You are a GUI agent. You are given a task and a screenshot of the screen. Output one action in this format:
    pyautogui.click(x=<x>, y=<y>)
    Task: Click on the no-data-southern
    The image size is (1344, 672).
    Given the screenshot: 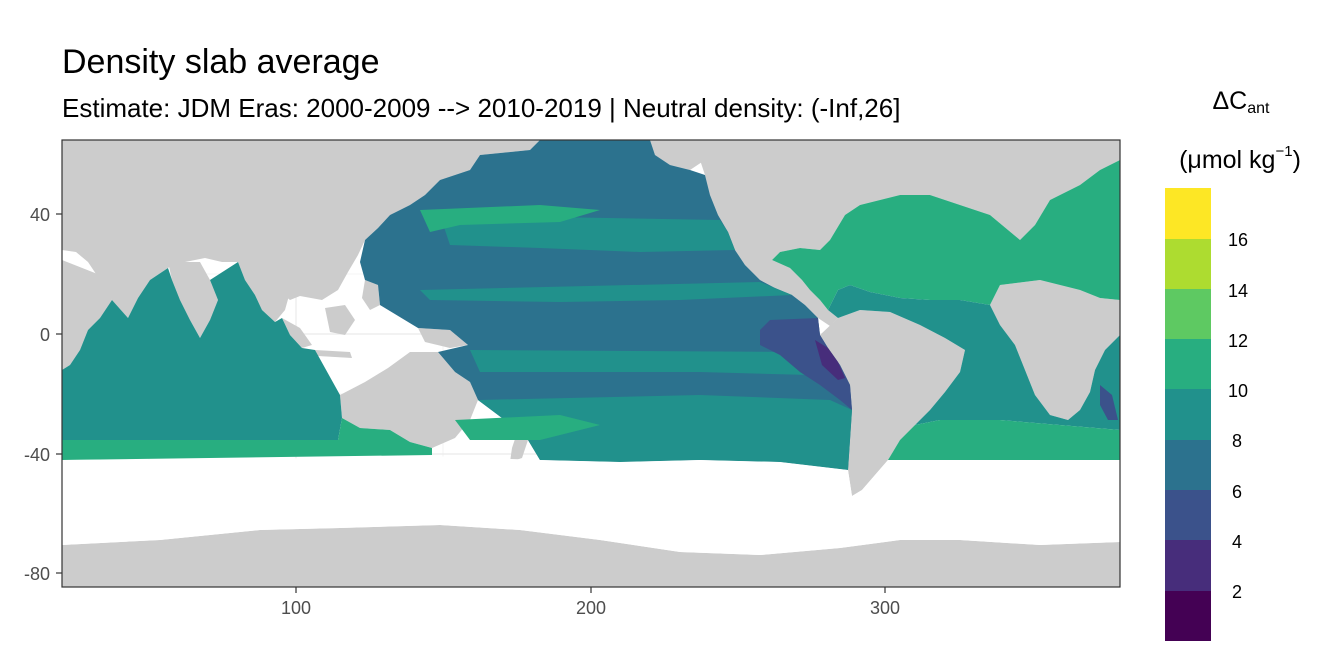 What is the action you would take?
    pyautogui.click(x=591, y=505)
    